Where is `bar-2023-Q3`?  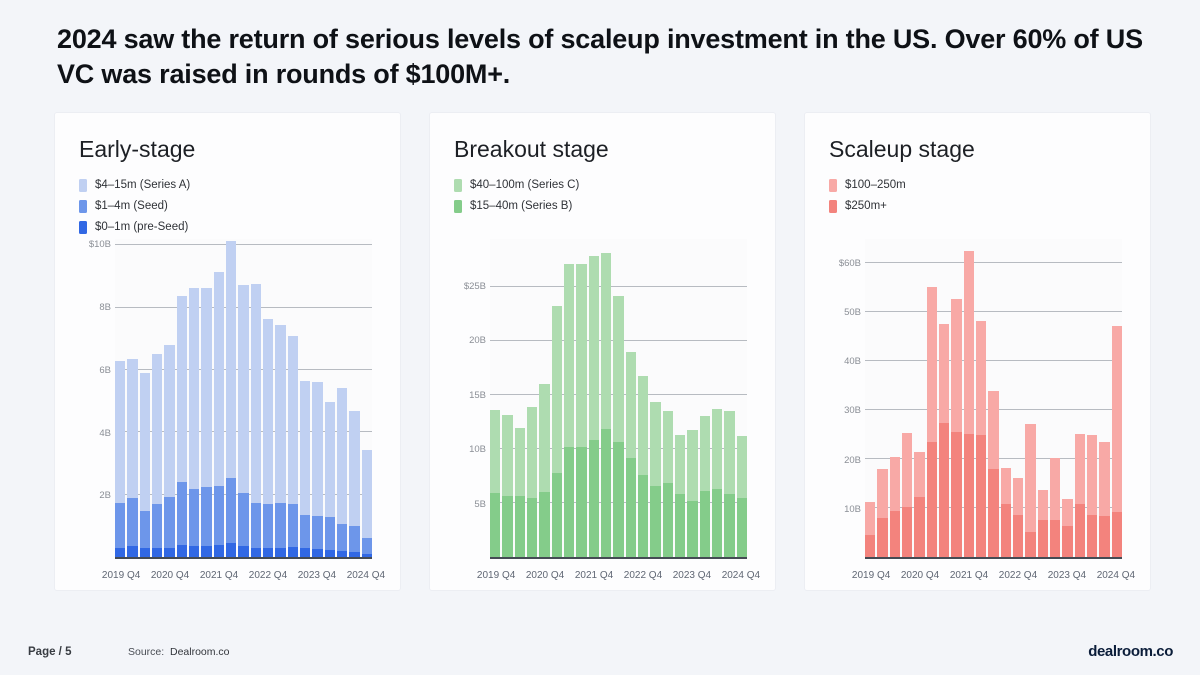 bar-2023-Q3 is located at coordinates (1055, 398).